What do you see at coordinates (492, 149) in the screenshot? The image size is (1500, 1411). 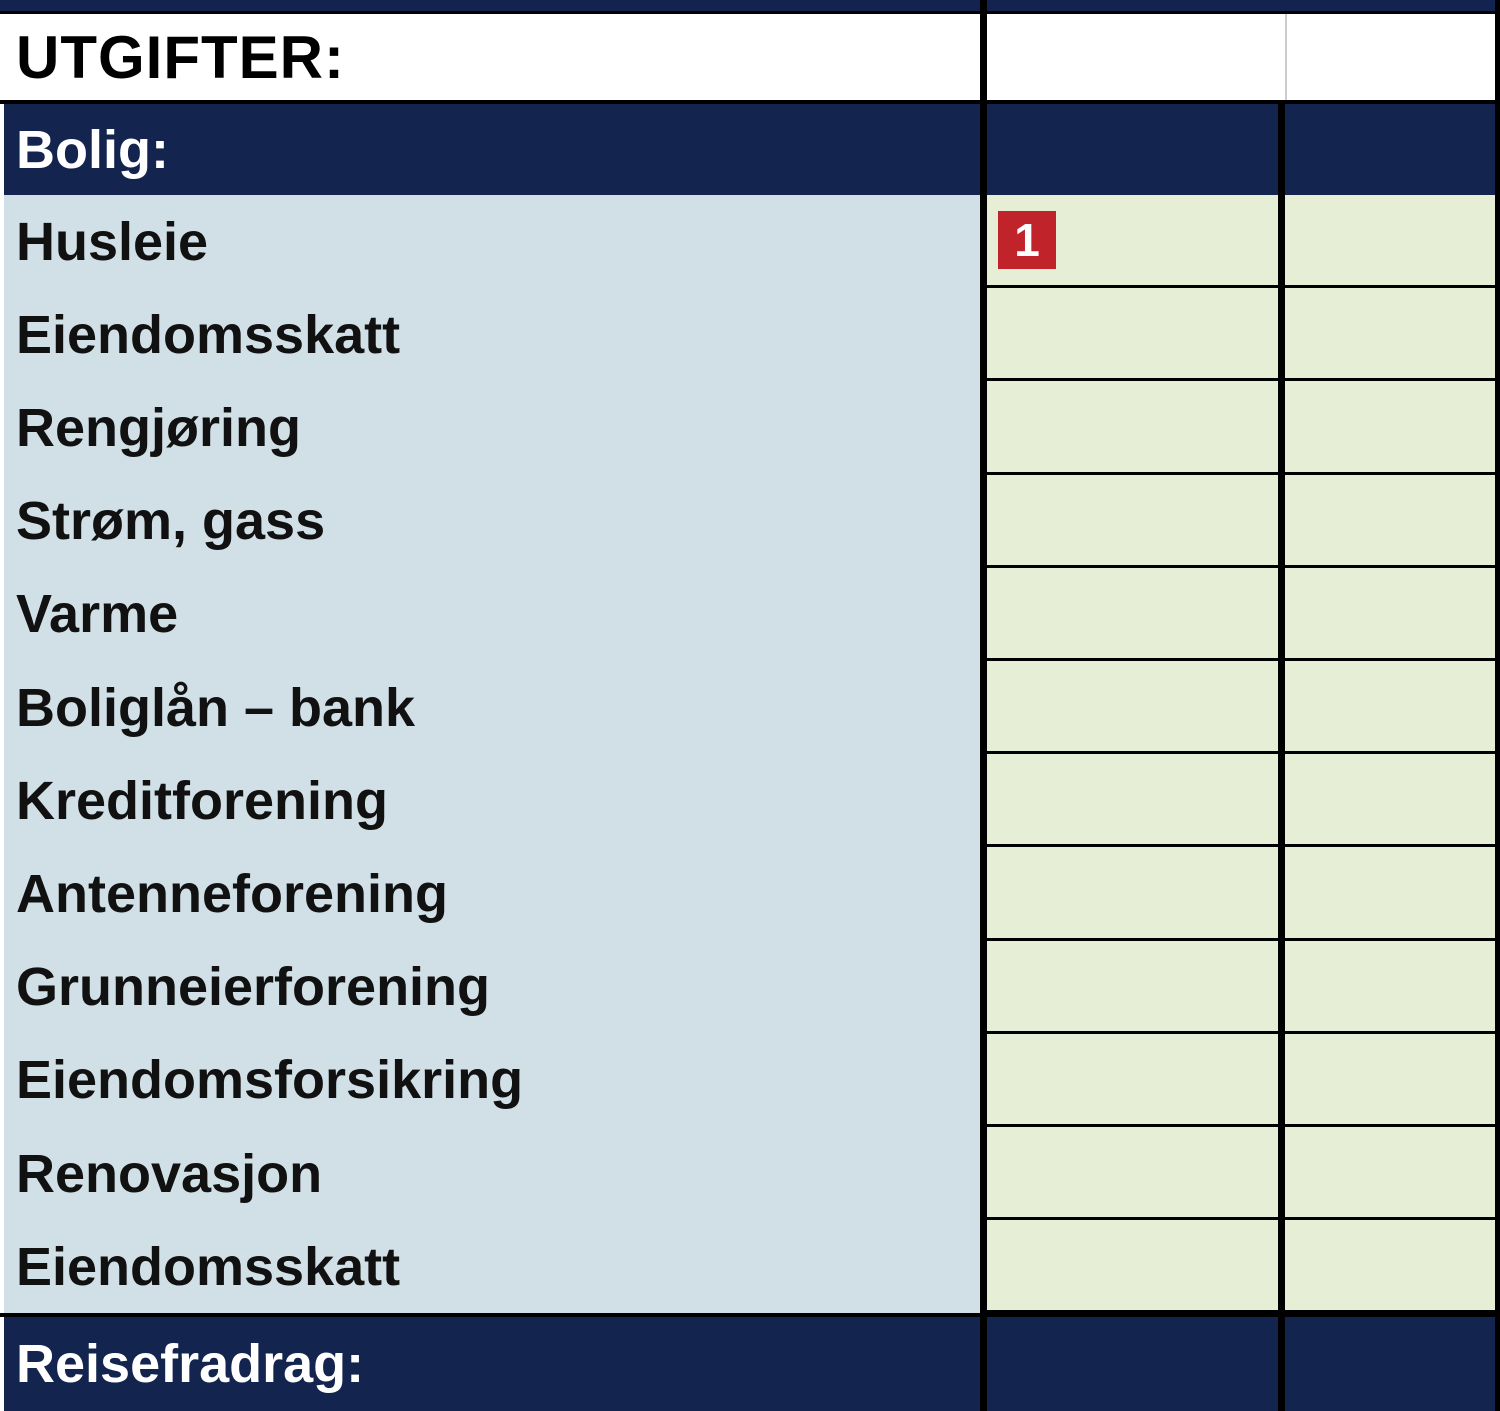 I see `section-label: Bolig:` at bounding box center [492, 149].